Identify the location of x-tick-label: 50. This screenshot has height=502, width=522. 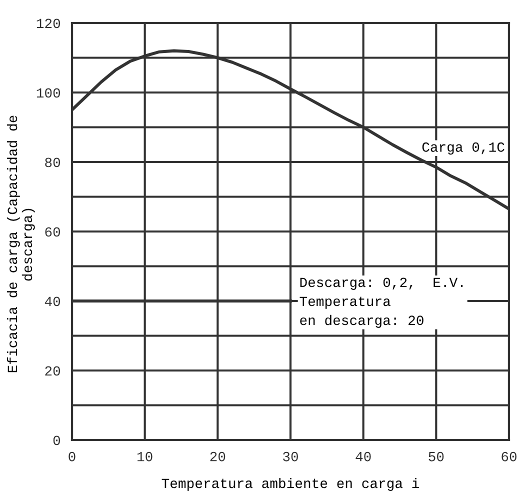
(436, 457).